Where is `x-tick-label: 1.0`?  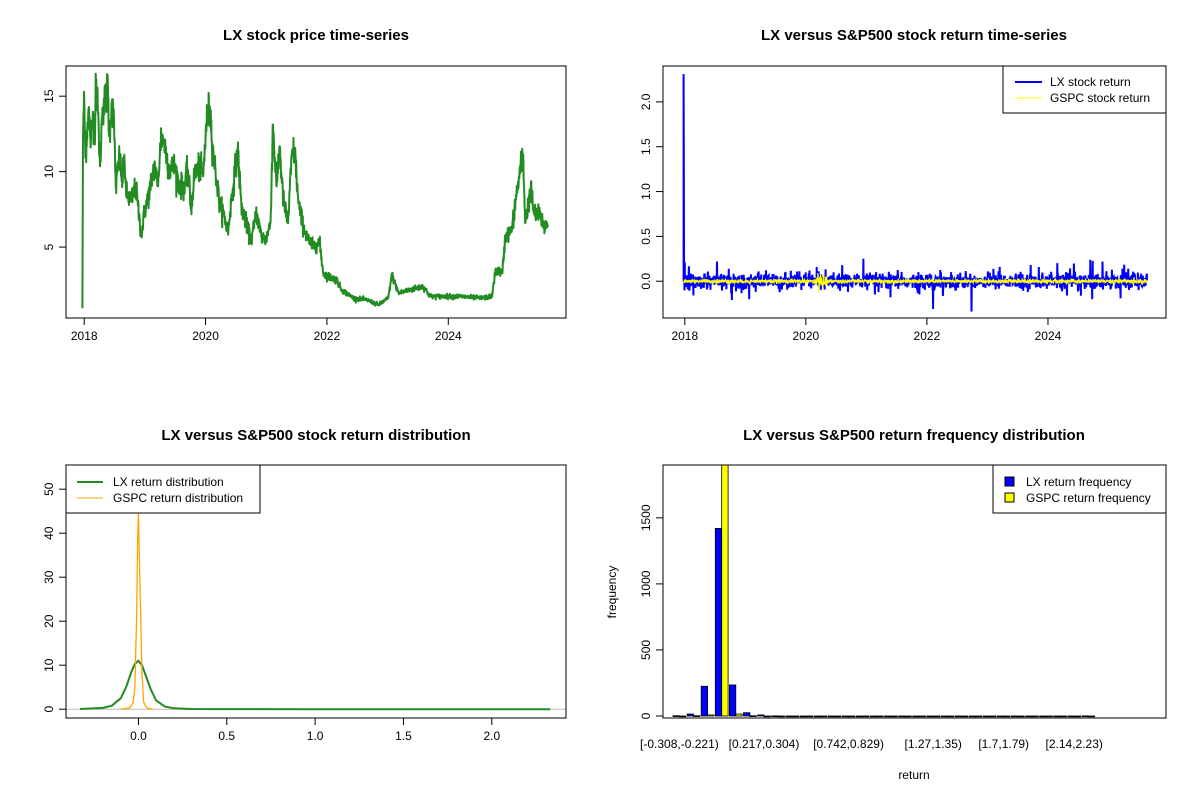 x-tick-label: 1.0 is located at coordinates (315, 736).